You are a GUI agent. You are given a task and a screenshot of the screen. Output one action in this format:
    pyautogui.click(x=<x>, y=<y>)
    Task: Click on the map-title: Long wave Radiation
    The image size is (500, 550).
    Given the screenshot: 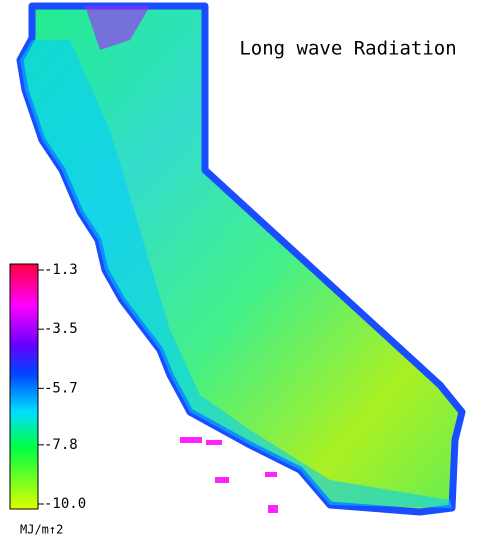 What is the action you would take?
    pyautogui.click(x=347, y=49)
    